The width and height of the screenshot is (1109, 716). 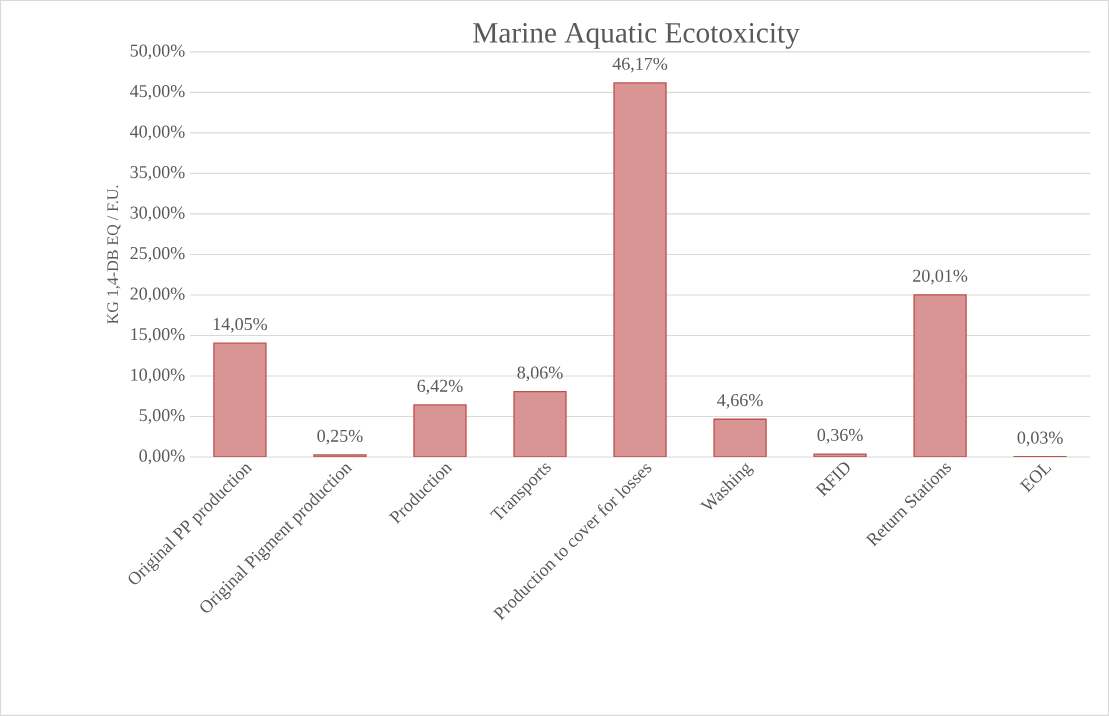 What do you see at coordinates (162, 416) in the screenshot?
I see `y-tick-label: 5,00%` at bounding box center [162, 416].